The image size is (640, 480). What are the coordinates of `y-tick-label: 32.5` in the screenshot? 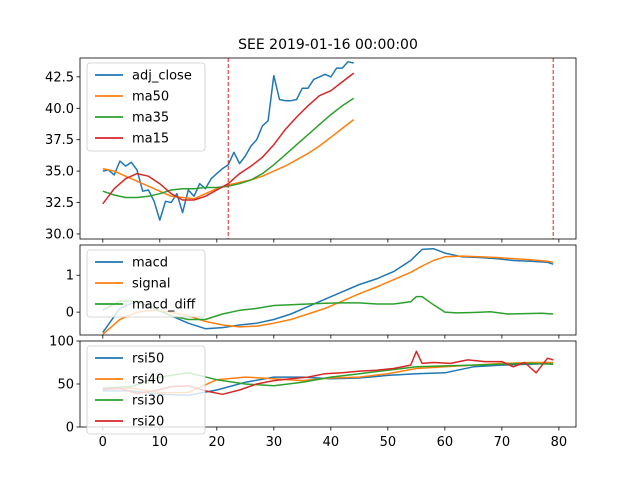 It's located at (59, 203).